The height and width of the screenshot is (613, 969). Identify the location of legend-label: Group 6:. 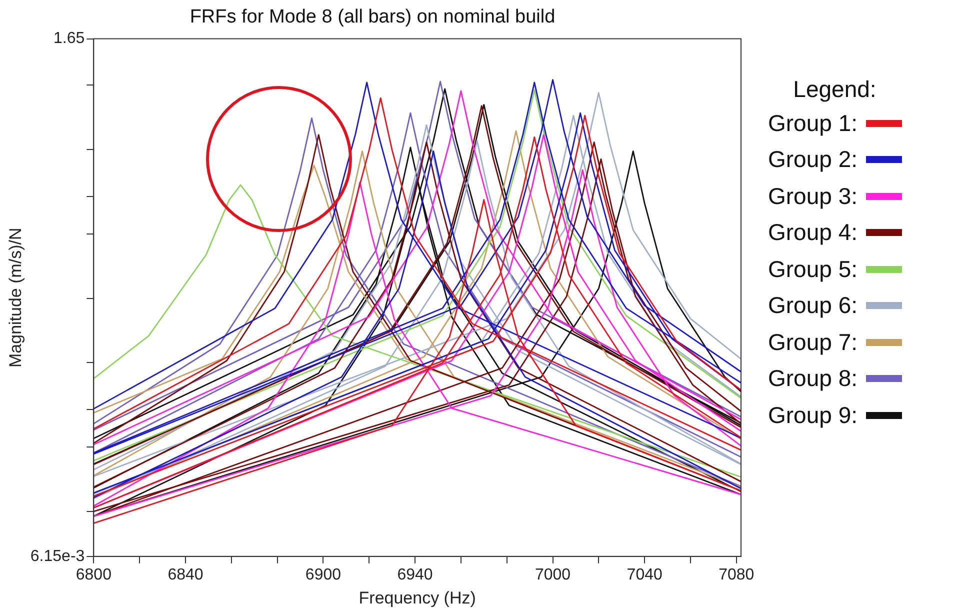
(813, 306).